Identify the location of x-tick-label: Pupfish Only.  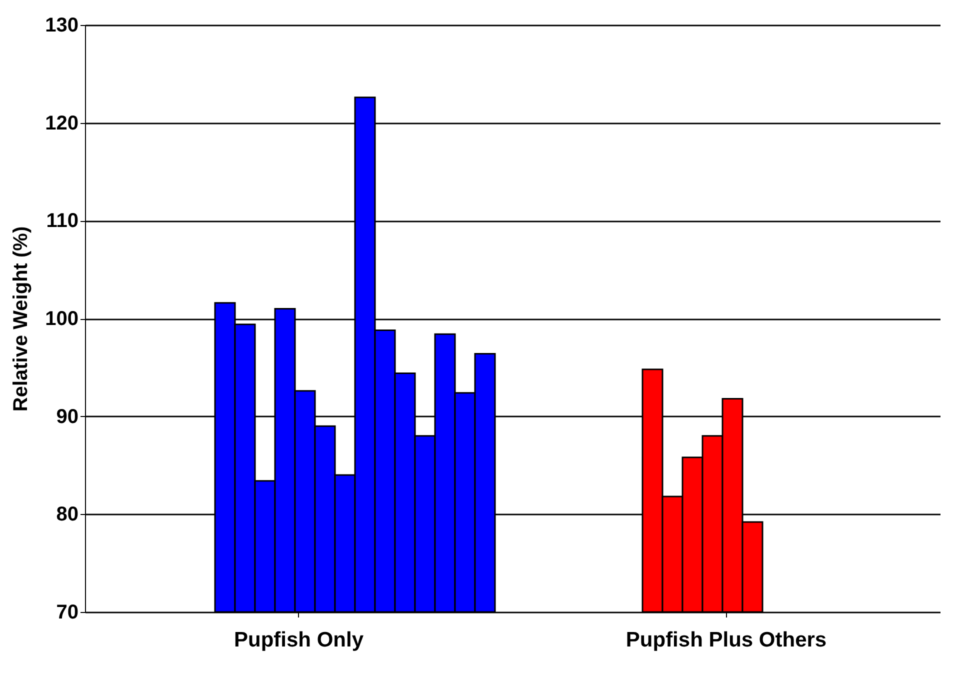
(299, 640).